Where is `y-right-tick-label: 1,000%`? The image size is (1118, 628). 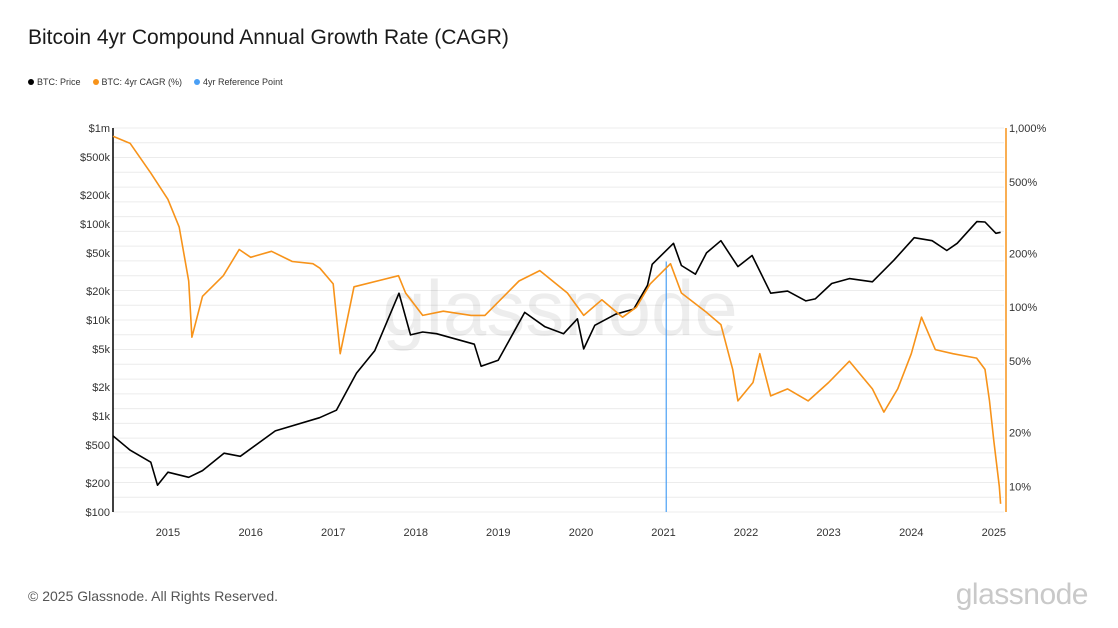
y-right-tick-label: 1,000% is located at coordinates (1028, 129).